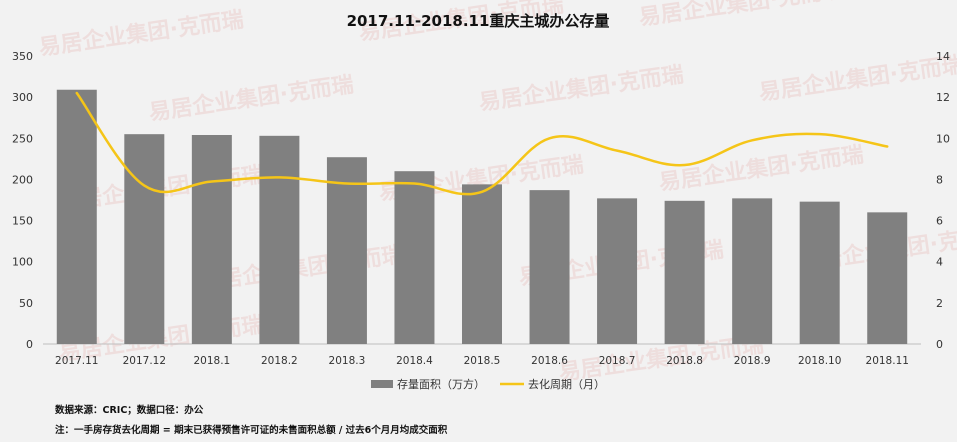 The image size is (957, 442). What do you see at coordinates (684, 361) in the screenshot?
I see `x-tick-label: 2018.8` at bounding box center [684, 361].